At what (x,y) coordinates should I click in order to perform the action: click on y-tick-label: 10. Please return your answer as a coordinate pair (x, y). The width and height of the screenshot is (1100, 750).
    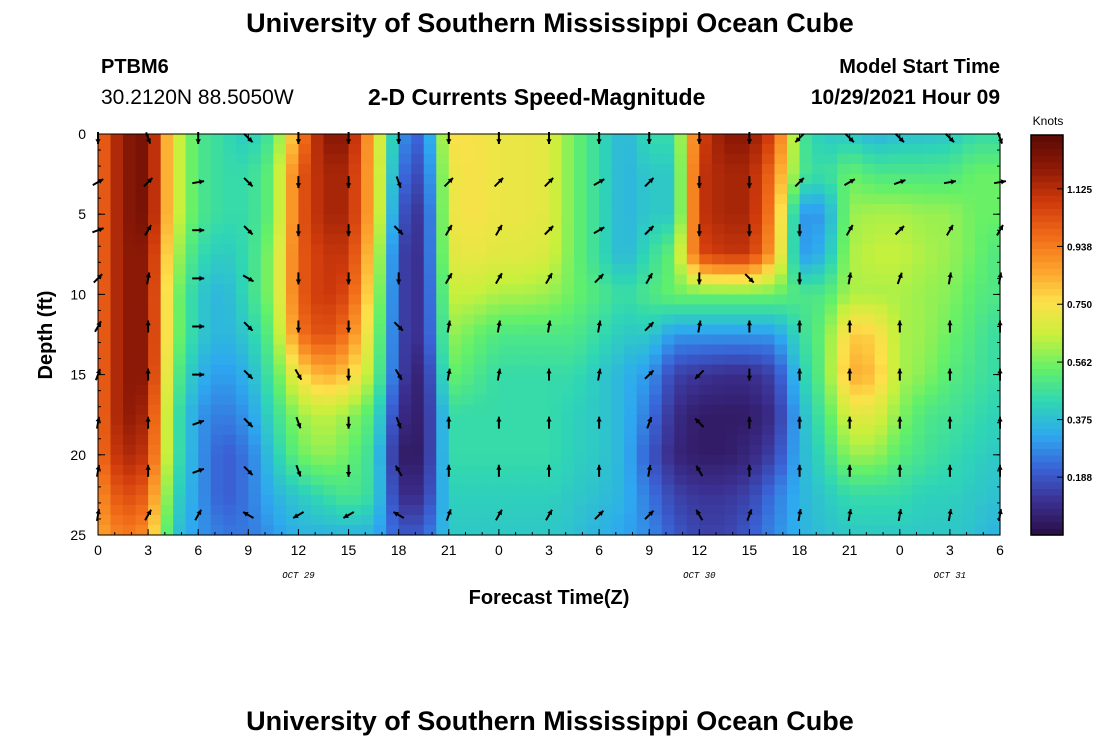
    Looking at the image, I should click on (78, 294).